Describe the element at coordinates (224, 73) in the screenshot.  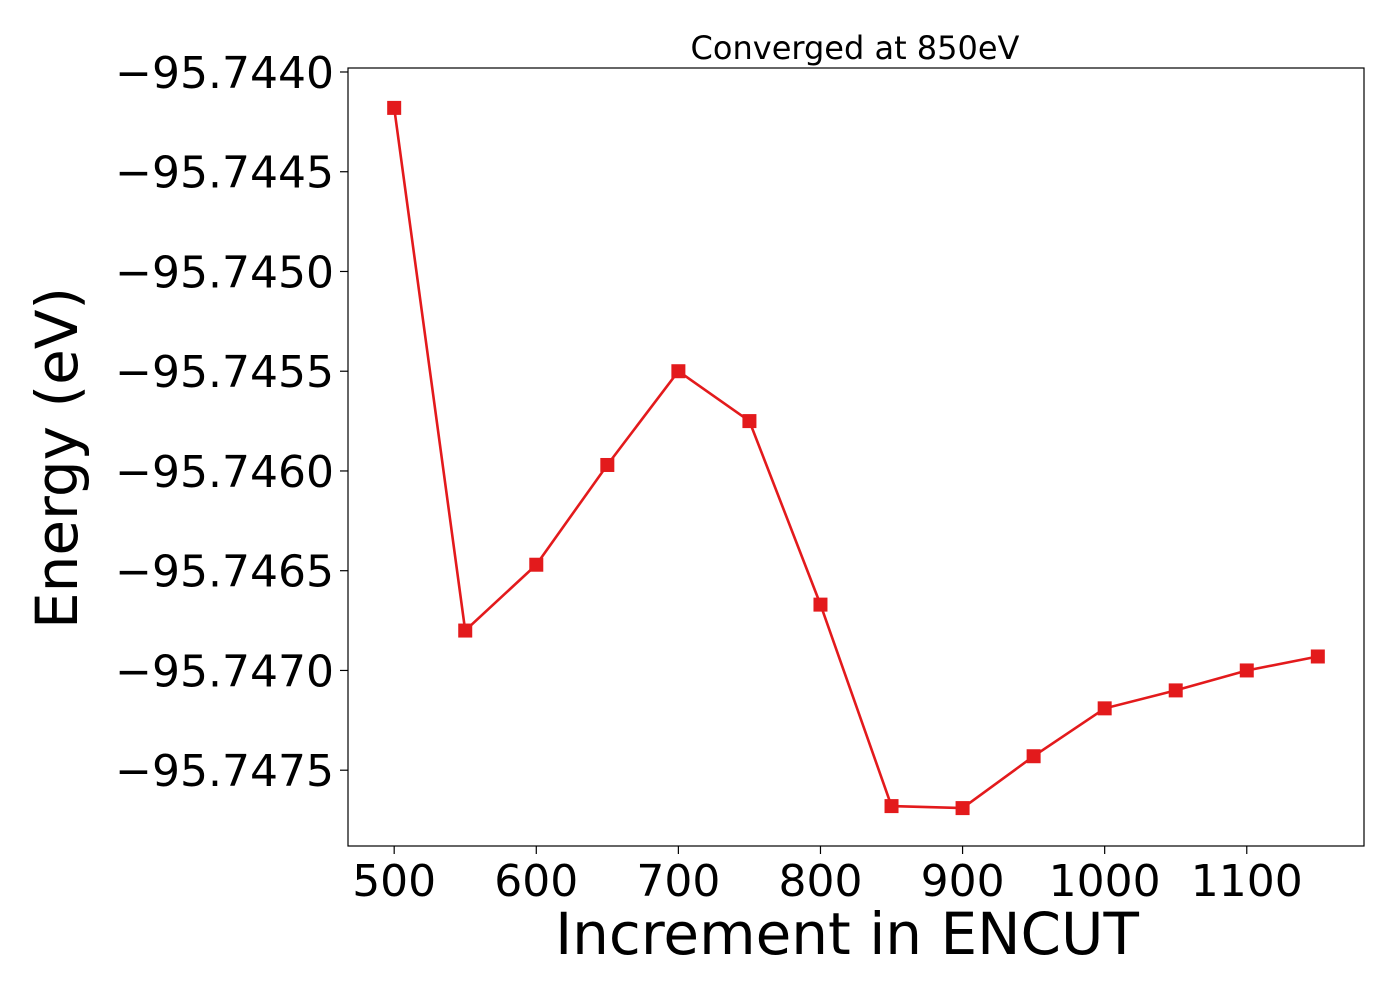
I see `y-tick-label: −95.7440` at that location.